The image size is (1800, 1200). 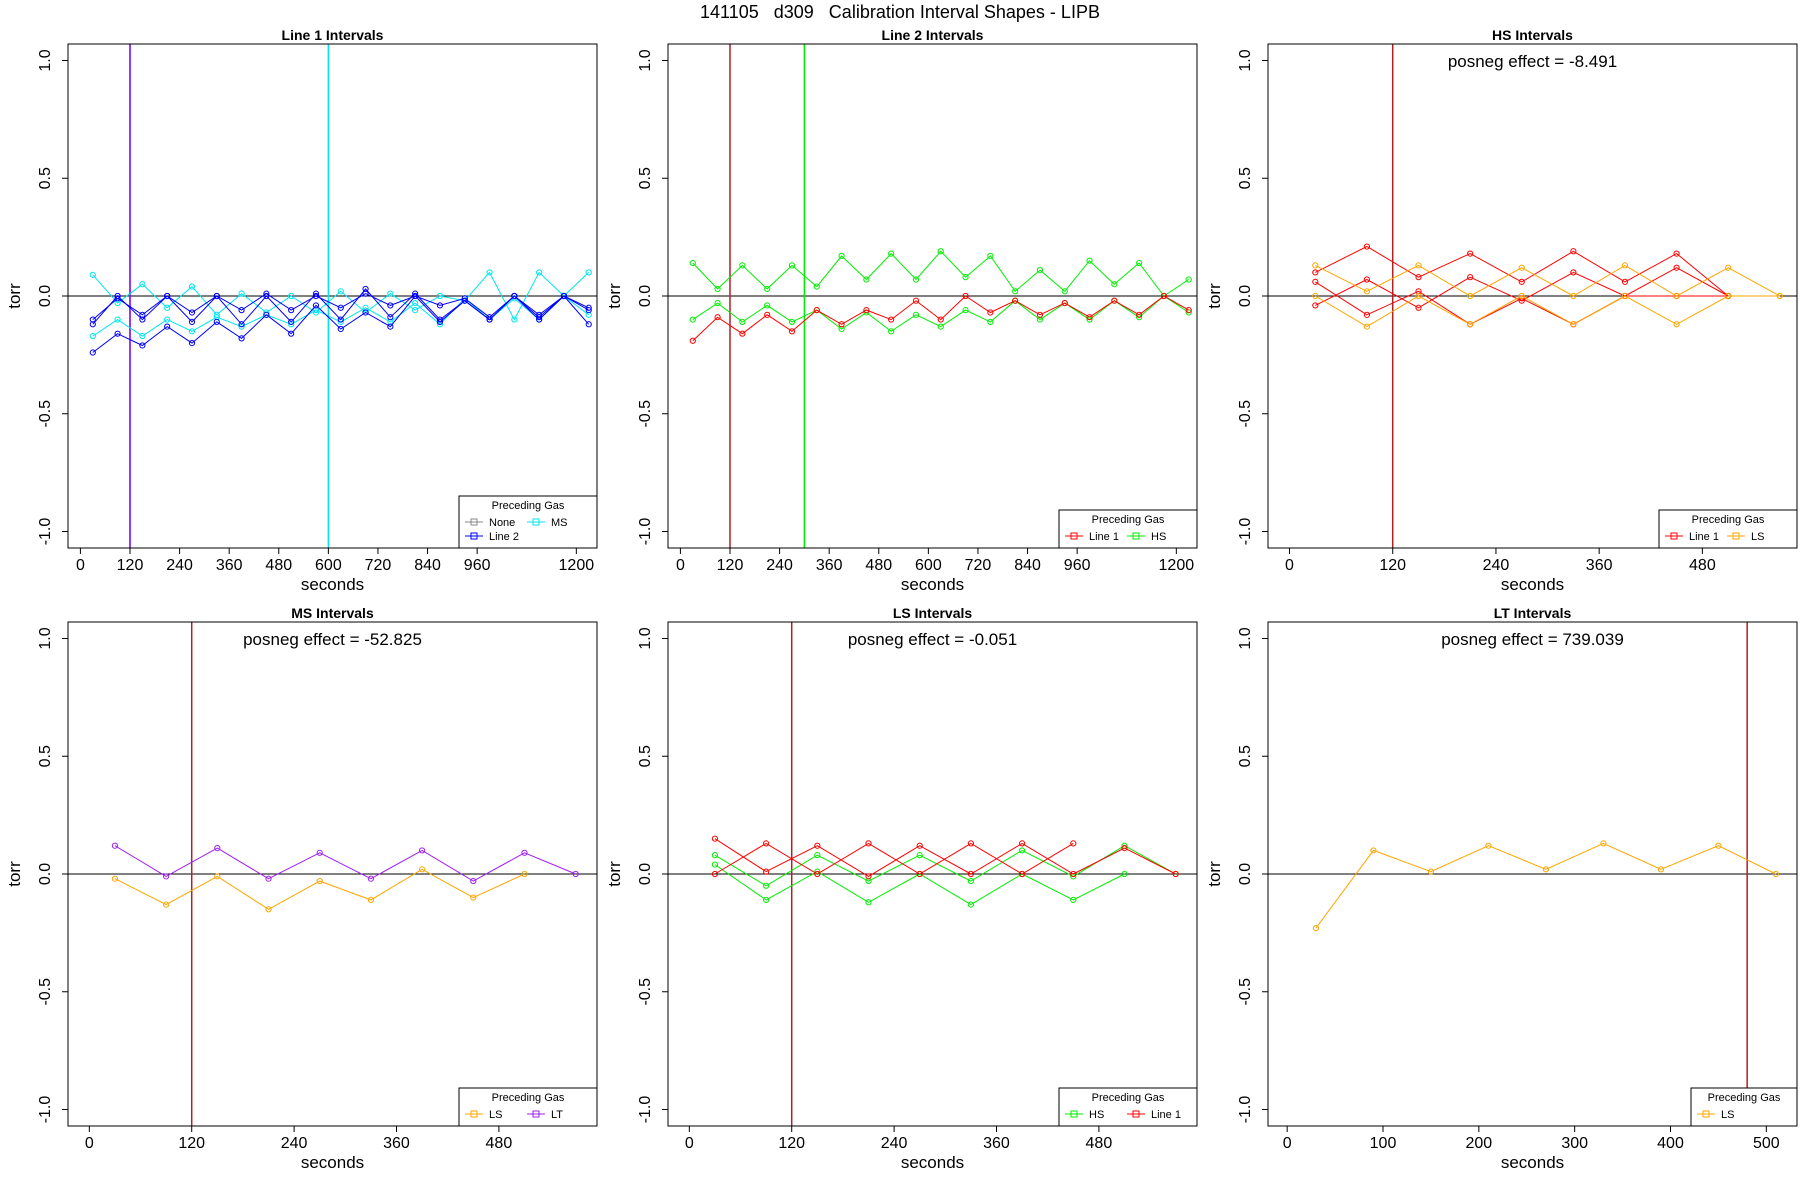 I want to click on y-tick-label: 0.0, so click(x=645, y=874).